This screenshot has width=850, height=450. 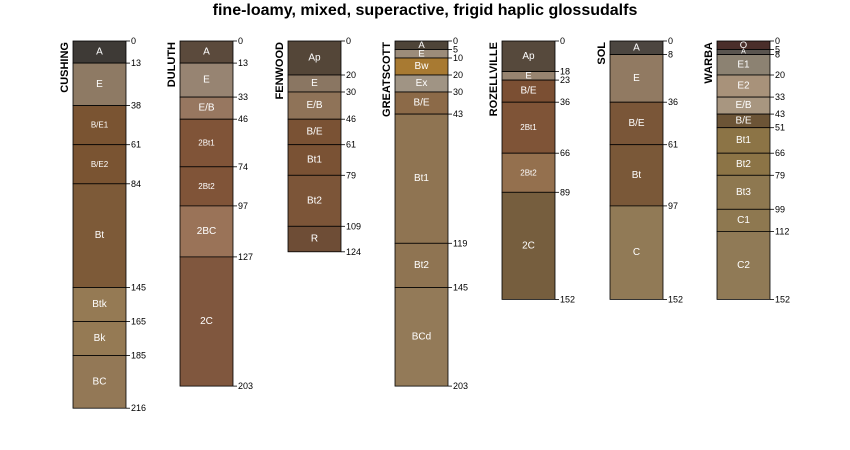 What do you see at coordinates (602, 53) in the screenshot?
I see `profile-name: SOL` at bounding box center [602, 53].